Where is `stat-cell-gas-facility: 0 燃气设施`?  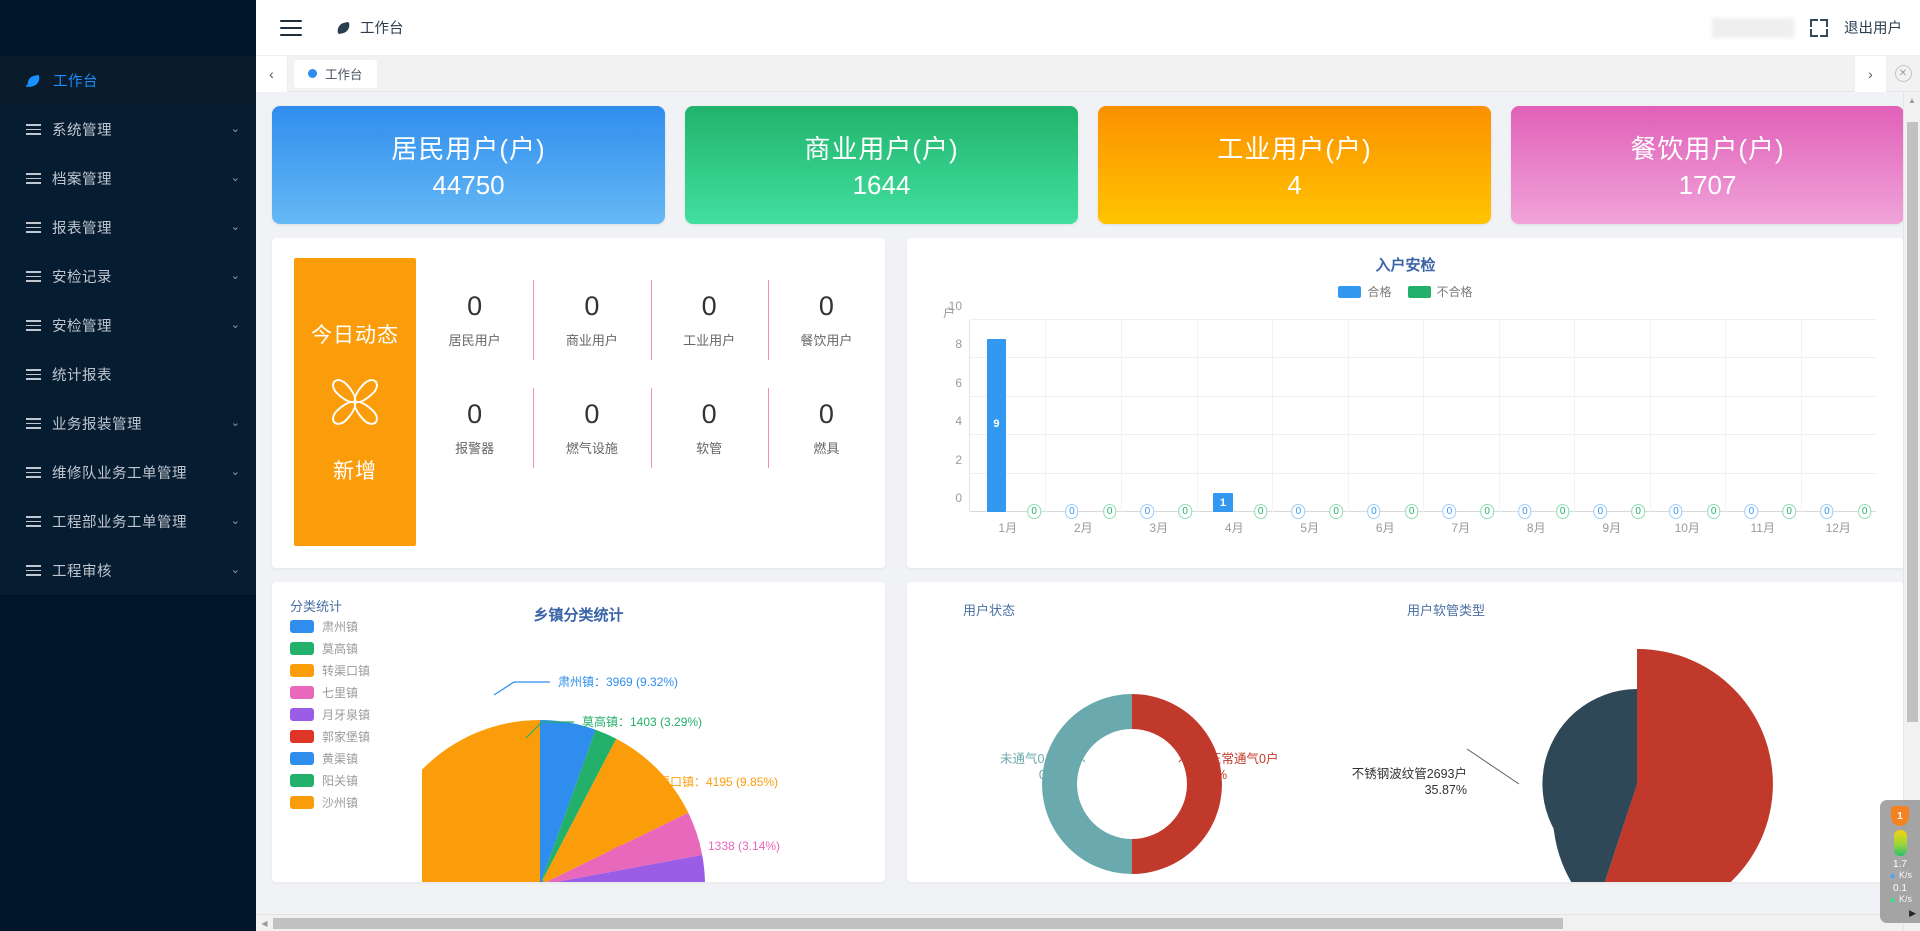 stat-cell-gas-facility: 0 燃气设施 is located at coordinates (591, 428).